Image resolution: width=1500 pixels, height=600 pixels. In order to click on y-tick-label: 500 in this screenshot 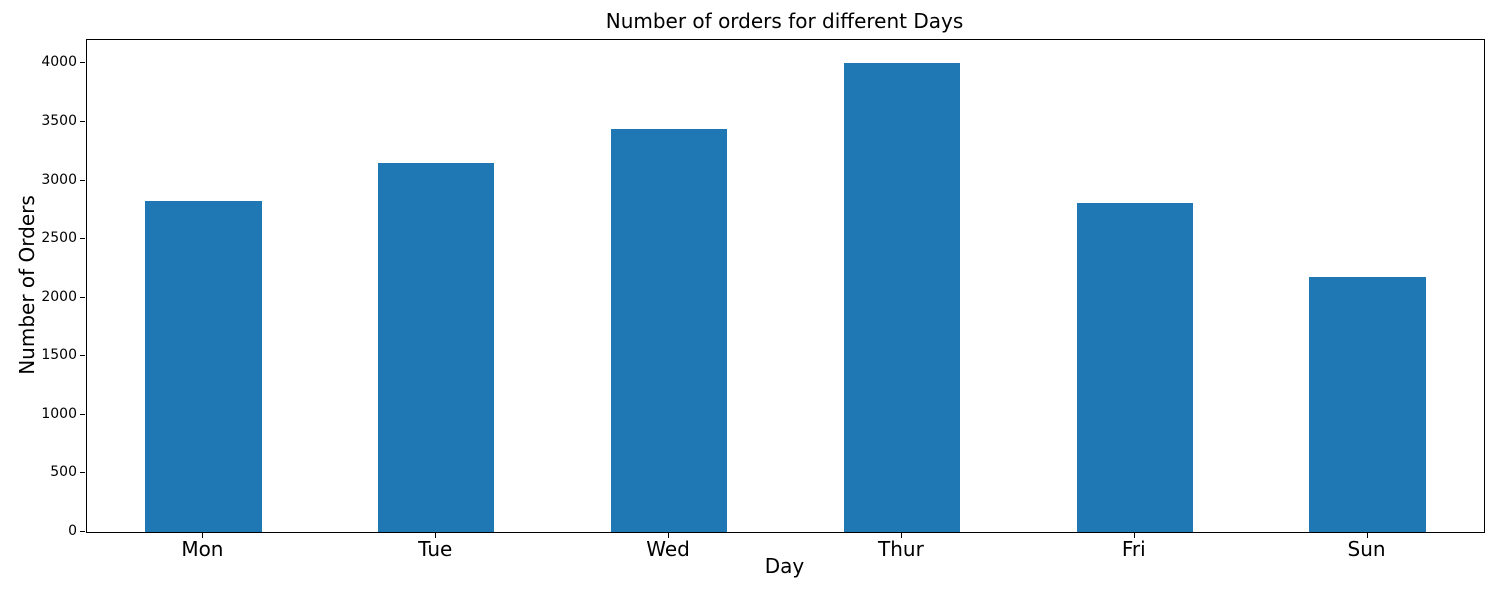, I will do `click(63, 472)`.